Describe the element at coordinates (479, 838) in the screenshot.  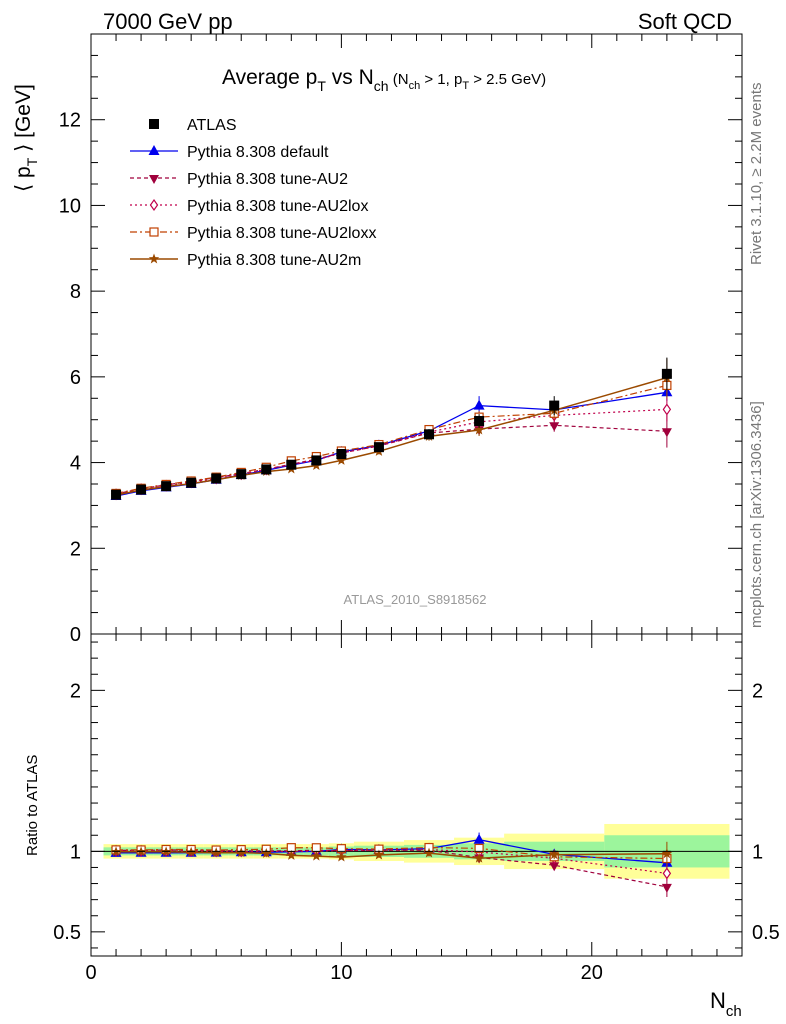
I see `ratio-point-default` at that location.